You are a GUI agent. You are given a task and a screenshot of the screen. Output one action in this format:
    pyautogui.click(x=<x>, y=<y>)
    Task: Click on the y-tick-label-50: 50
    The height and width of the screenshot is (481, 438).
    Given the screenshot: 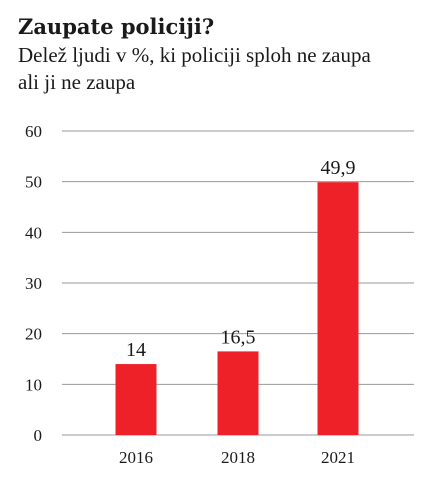 What is the action you would take?
    pyautogui.click(x=33, y=182)
    